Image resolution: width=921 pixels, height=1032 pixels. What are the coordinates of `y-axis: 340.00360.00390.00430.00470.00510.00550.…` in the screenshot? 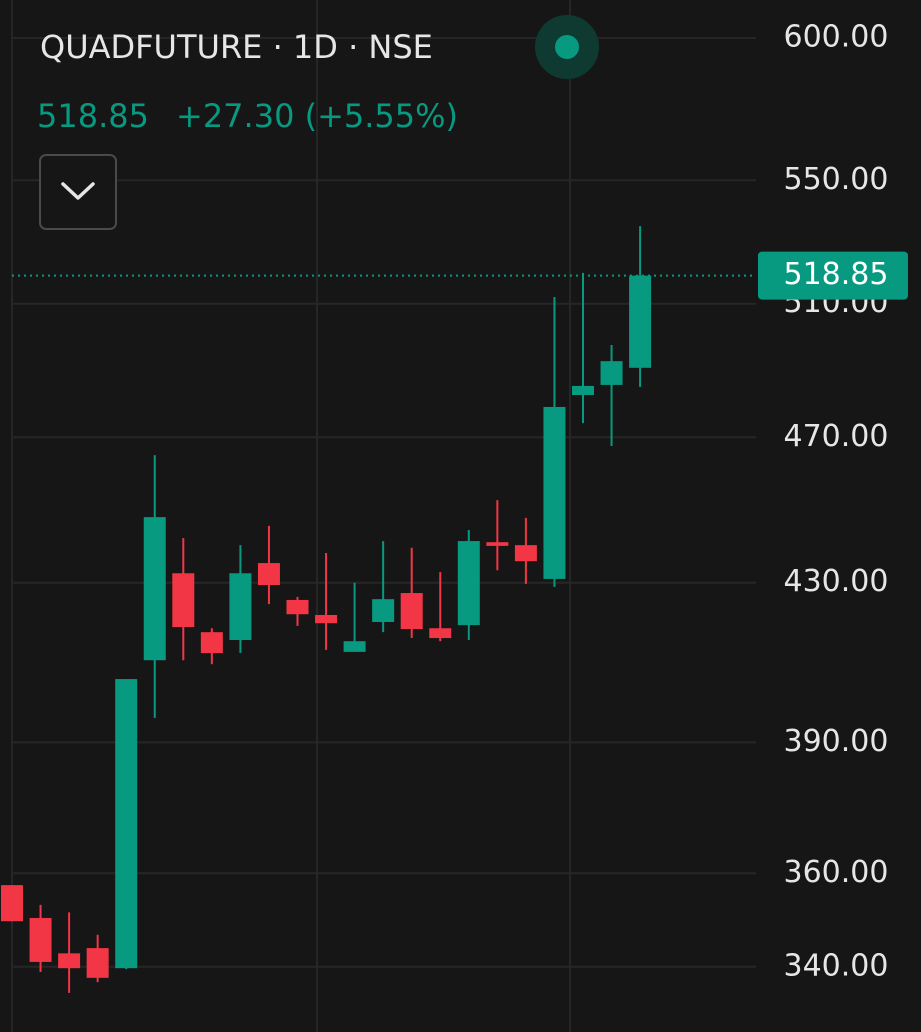 It's located at (836, 501).